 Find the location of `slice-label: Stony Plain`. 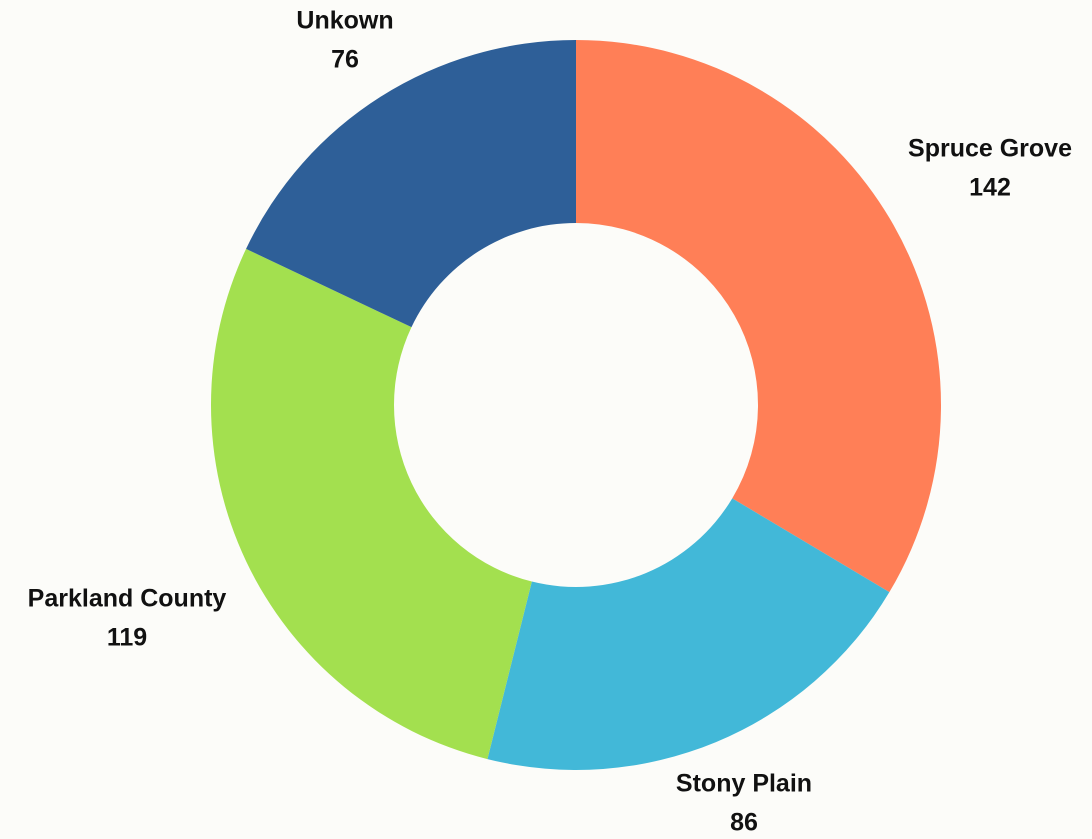

slice-label: Stony Plain is located at coordinates (744, 784).